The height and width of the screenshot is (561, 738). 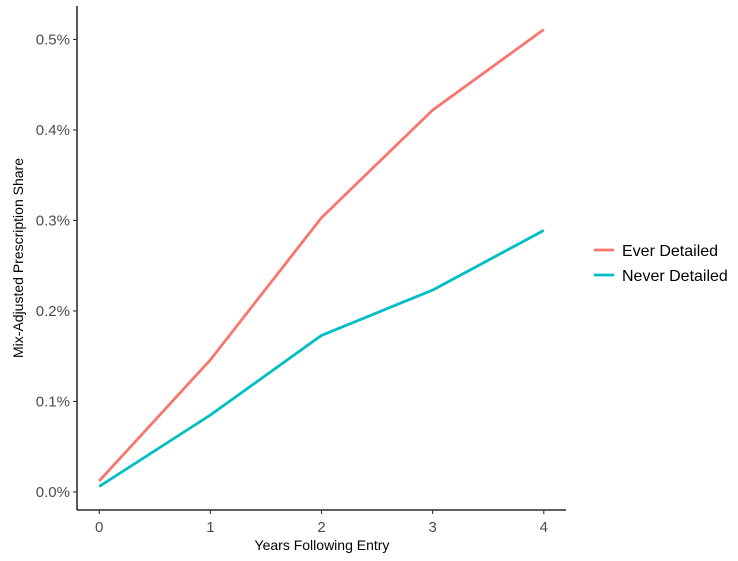 What do you see at coordinates (670, 251) in the screenshot?
I see `legend-label-ever-detailed: Ever Detailed` at bounding box center [670, 251].